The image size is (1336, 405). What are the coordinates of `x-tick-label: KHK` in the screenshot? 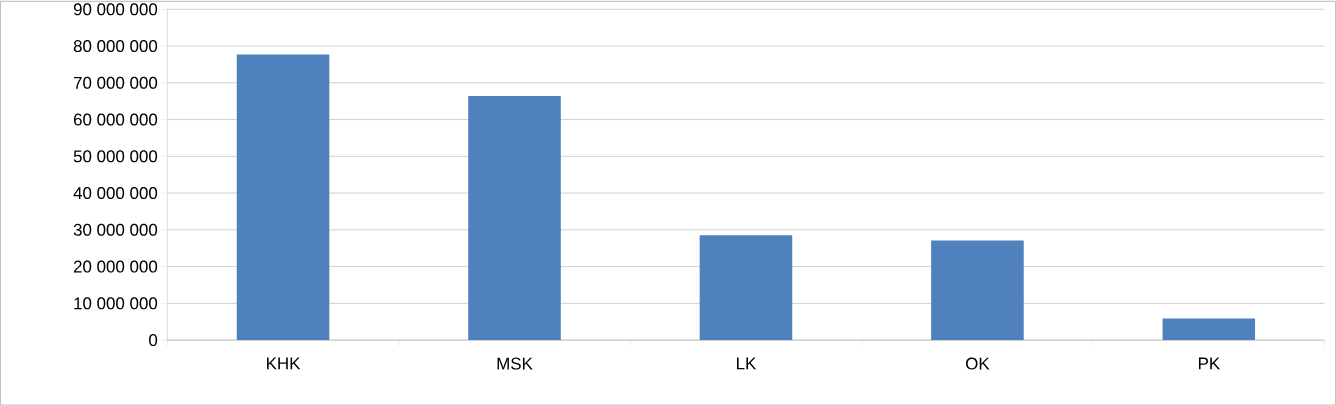 It's located at (284, 363).